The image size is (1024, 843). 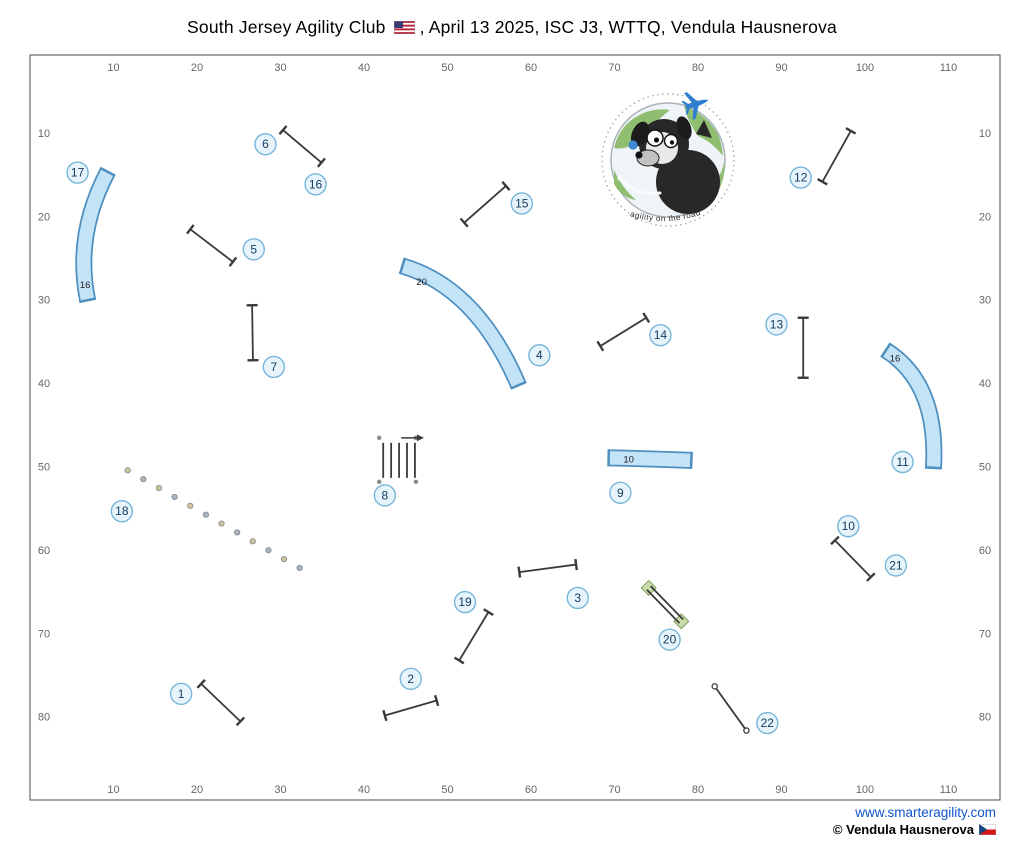 I want to click on x-tick-bottom: 80, so click(x=698, y=790).